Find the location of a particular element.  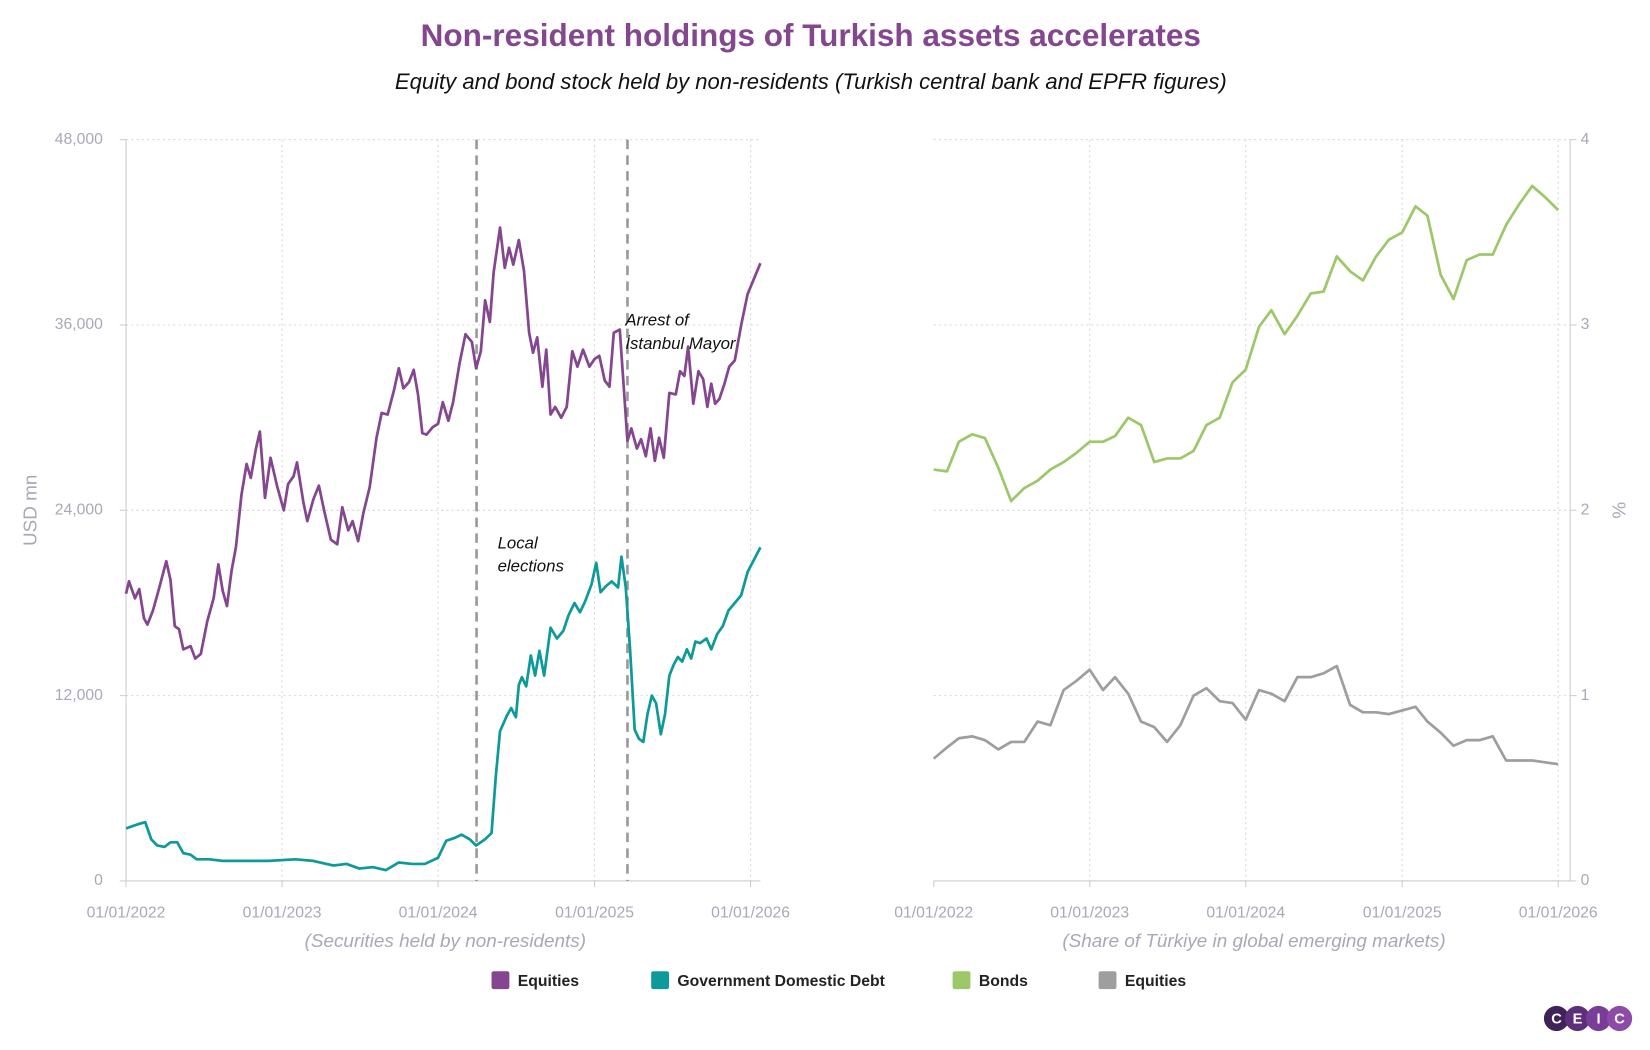

y-axis-label: USD mn is located at coordinates (31, 510).